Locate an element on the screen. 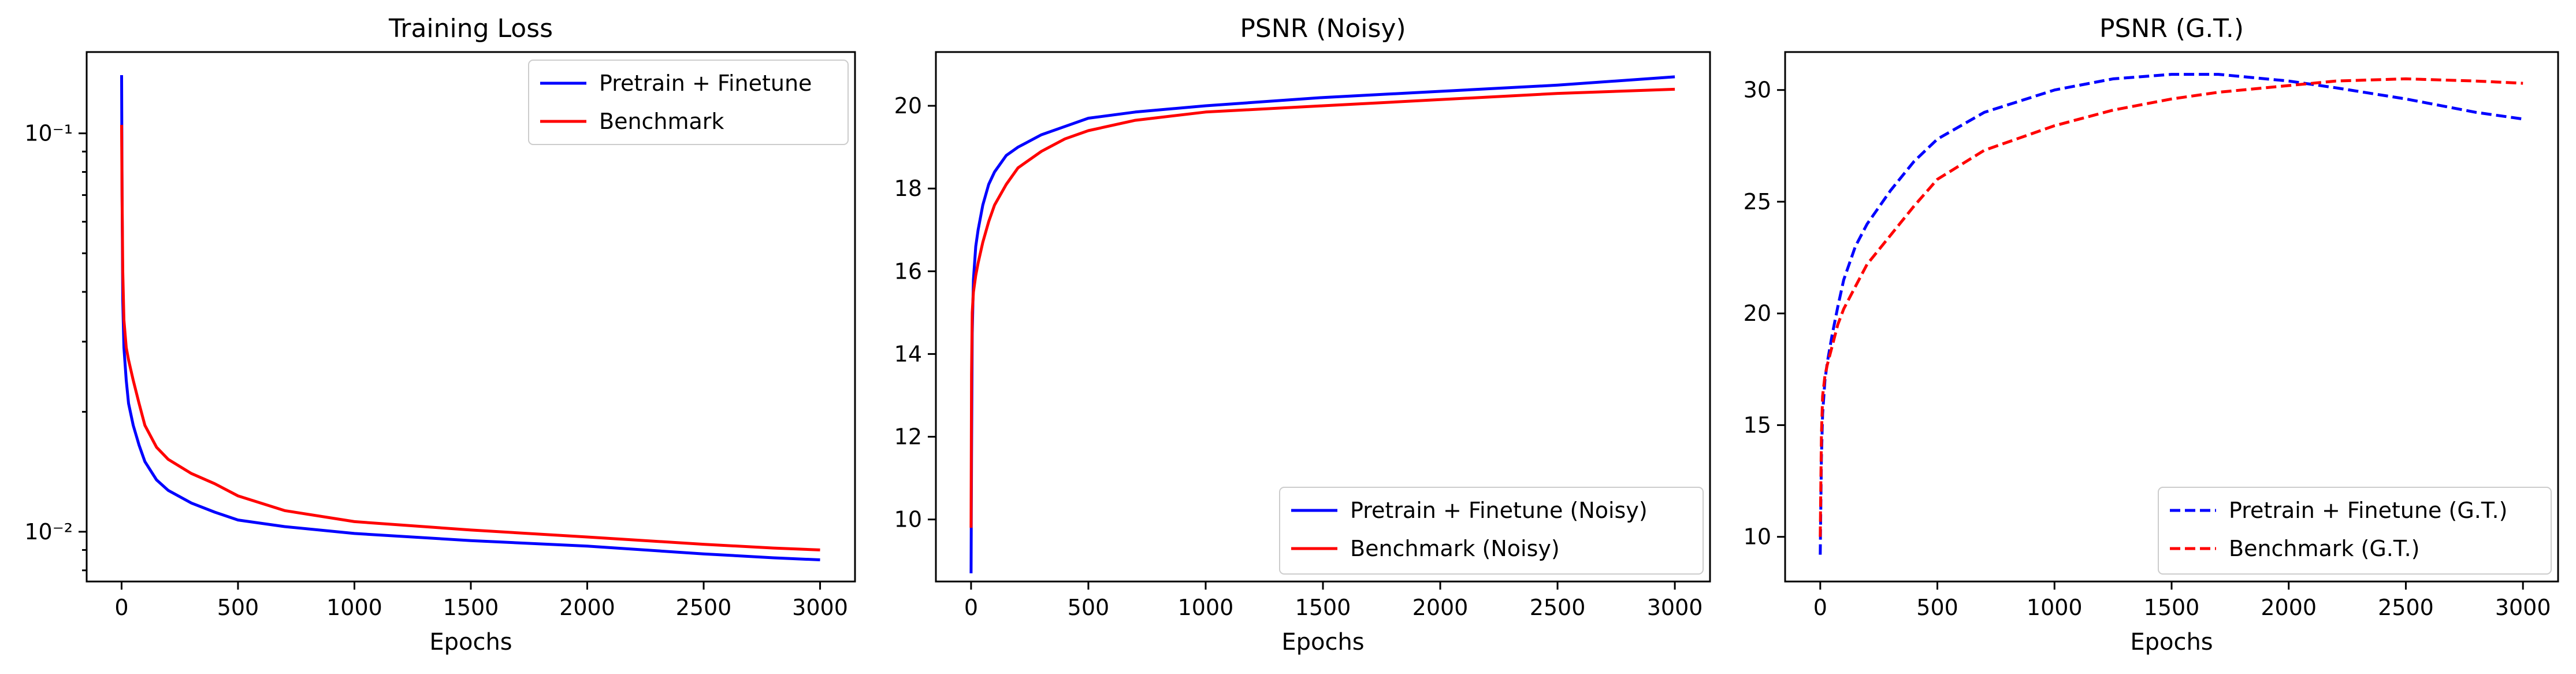 This screenshot has width=2576, height=674. legend: Pretrain + Finetune Benchmark is located at coordinates (689, 102).